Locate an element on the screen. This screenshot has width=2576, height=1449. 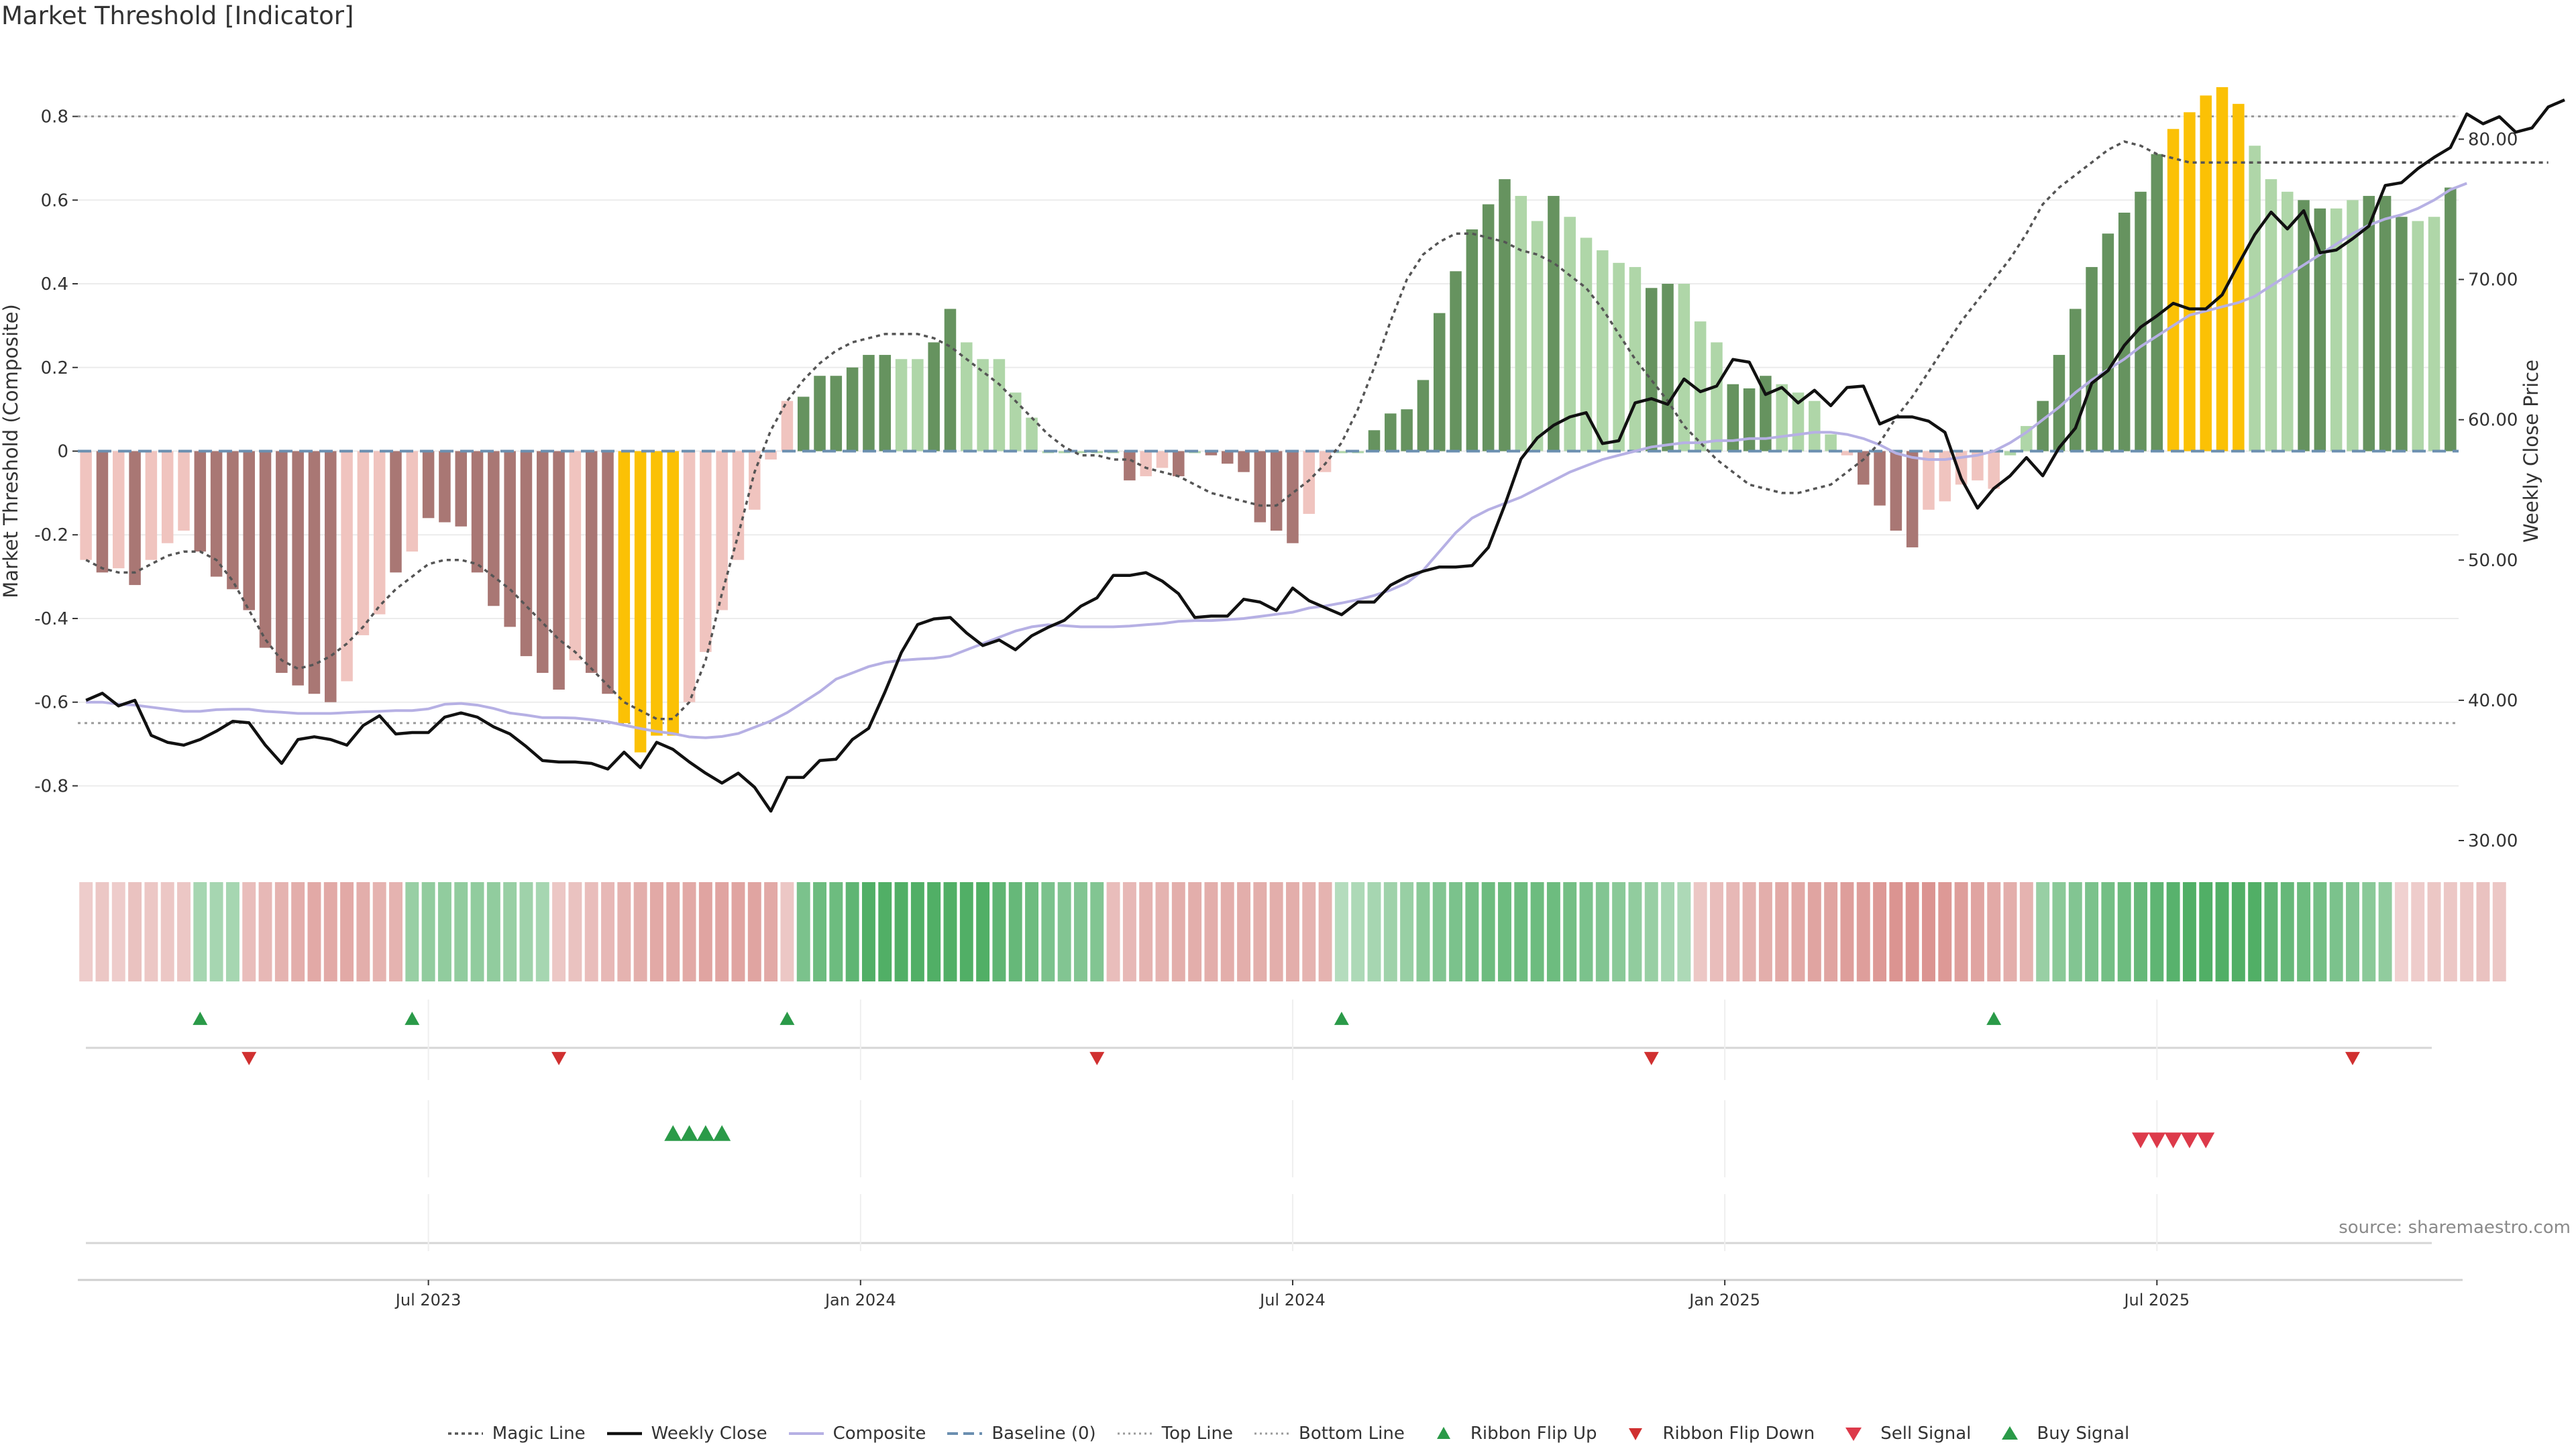
buy-signal-marker is located at coordinates (722, 1133).